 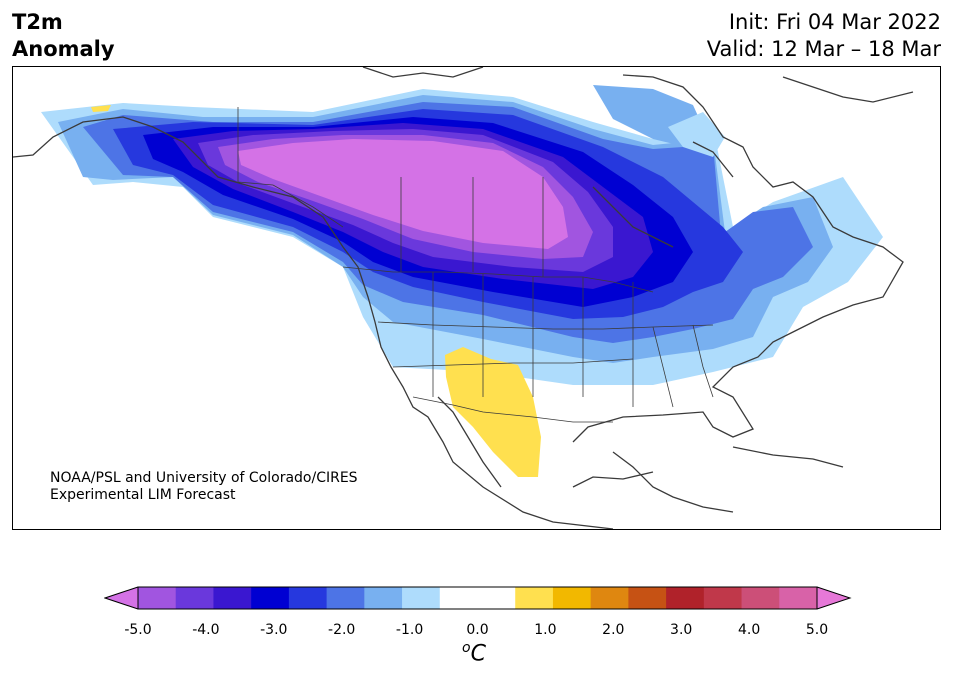 I want to click on colorbar-border, so click(x=477, y=598).